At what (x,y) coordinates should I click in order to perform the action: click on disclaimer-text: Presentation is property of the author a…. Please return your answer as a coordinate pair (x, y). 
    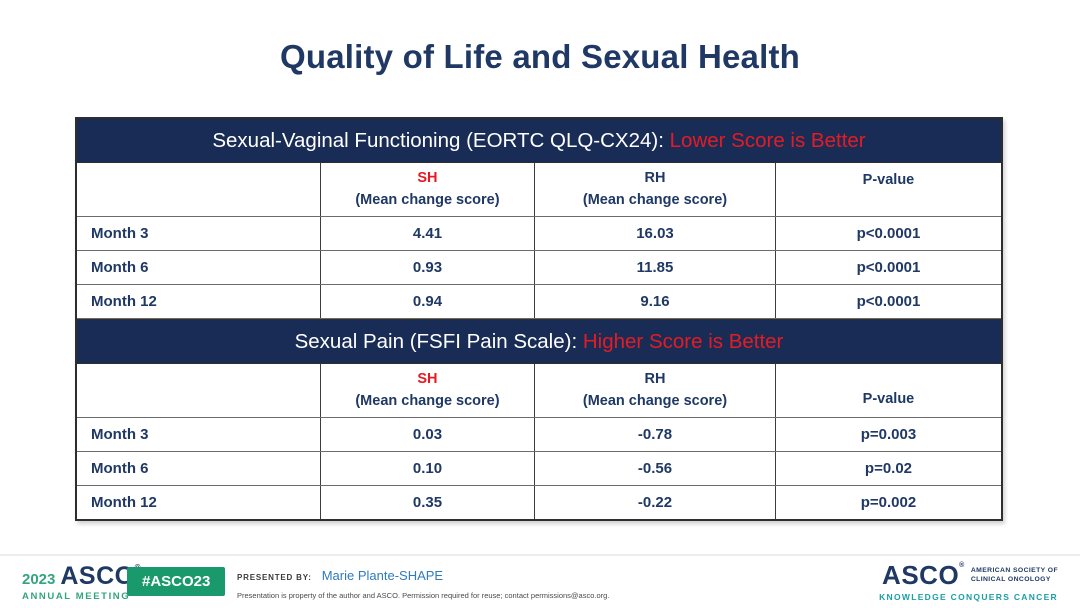
    Looking at the image, I should click on (423, 595).